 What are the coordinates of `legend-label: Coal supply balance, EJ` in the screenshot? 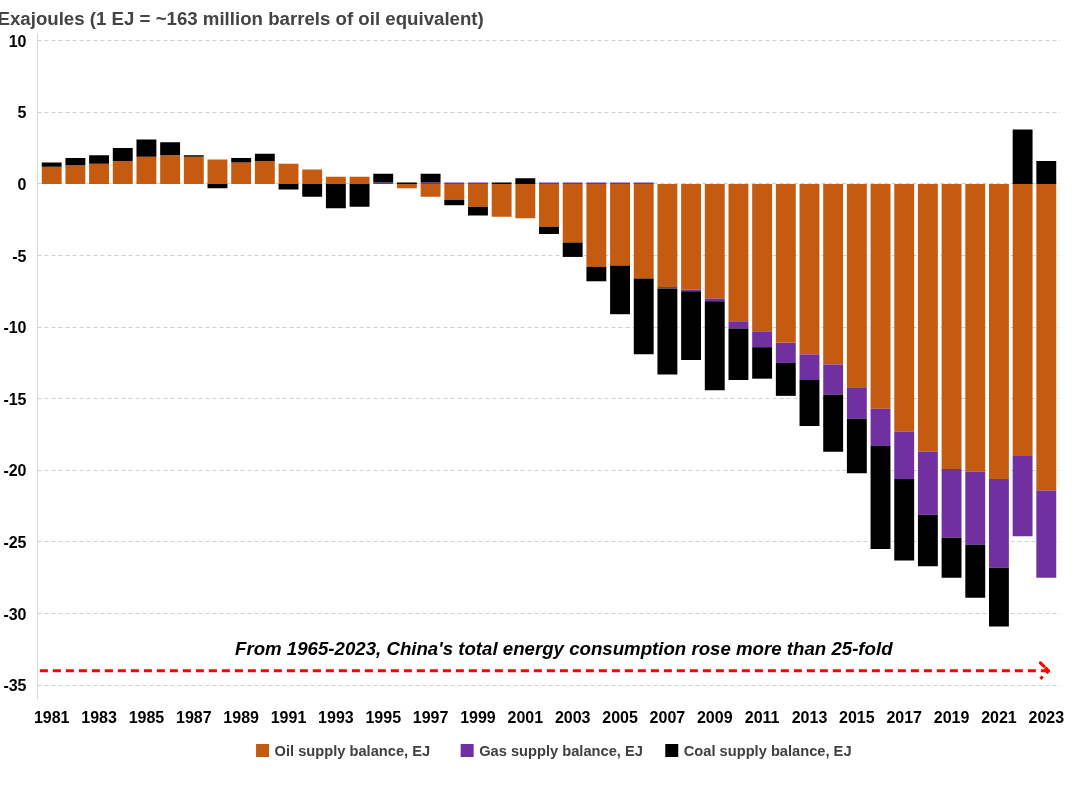 It's located at (767, 750).